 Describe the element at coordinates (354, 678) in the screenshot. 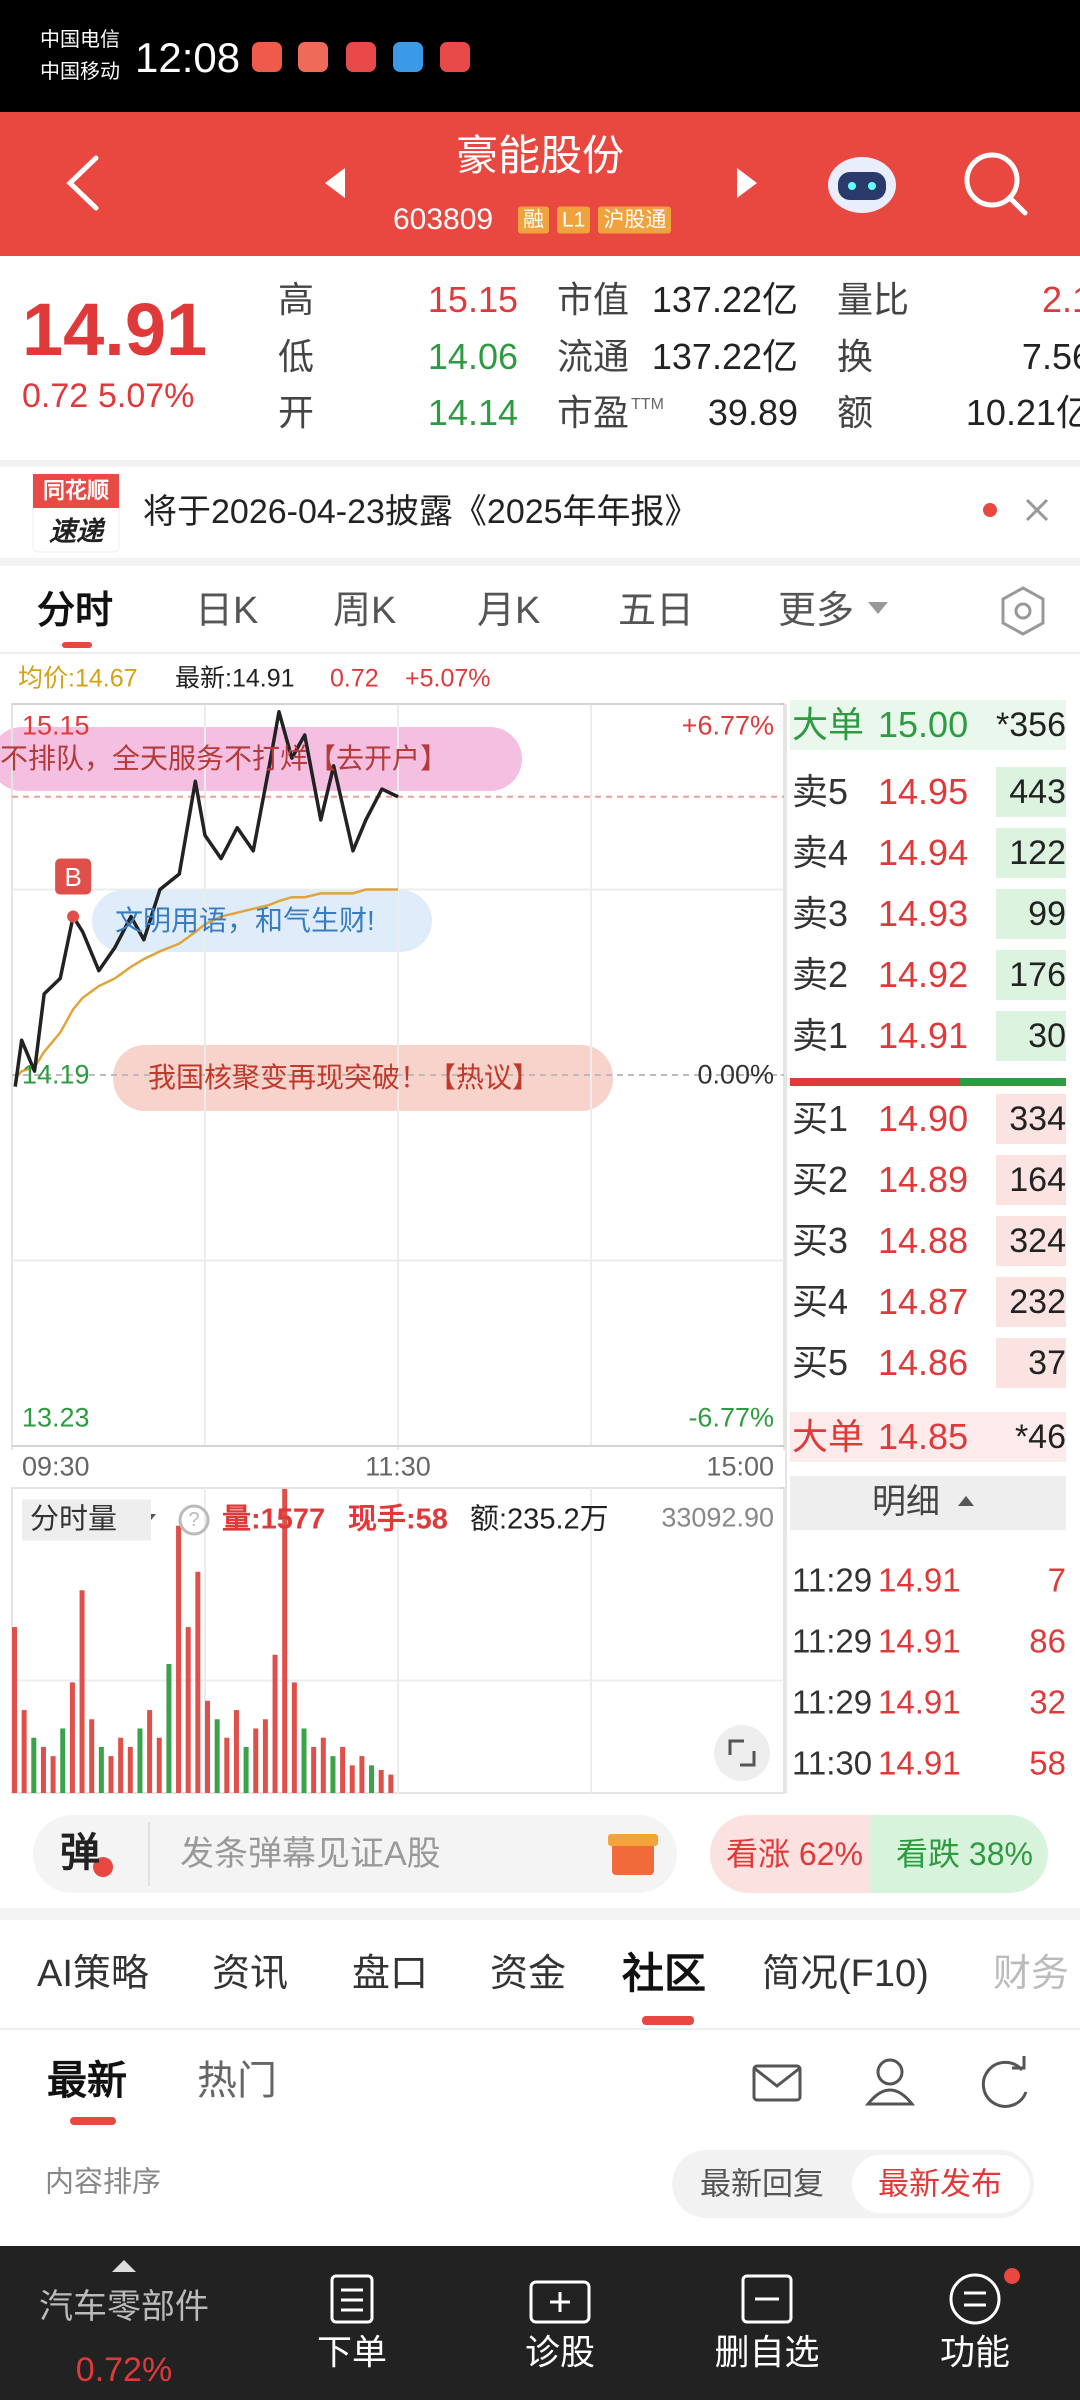

I see `info-change: 0.72` at that location.